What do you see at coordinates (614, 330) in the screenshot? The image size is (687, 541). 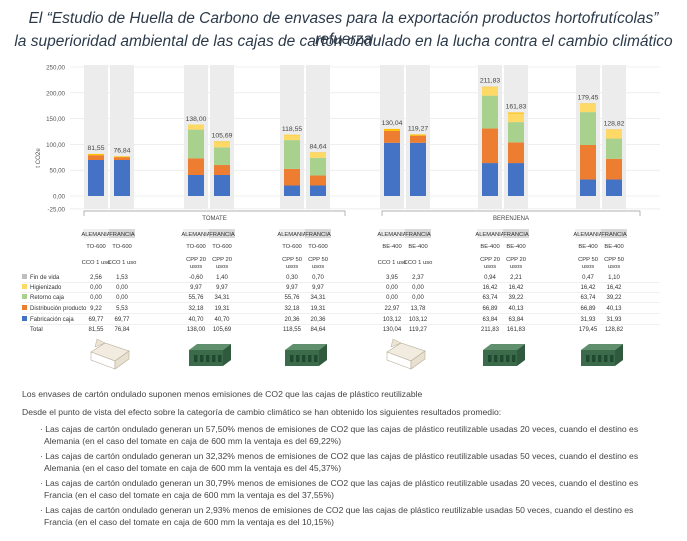 I see `table-total-cell: 128,82` at bounding box center [614, 330].